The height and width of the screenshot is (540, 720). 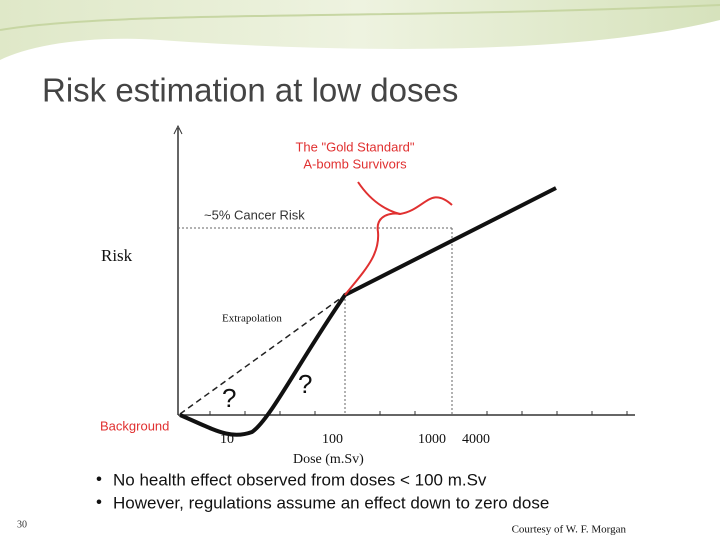 I want to click on header-decoration, so click(x=360, y=30).